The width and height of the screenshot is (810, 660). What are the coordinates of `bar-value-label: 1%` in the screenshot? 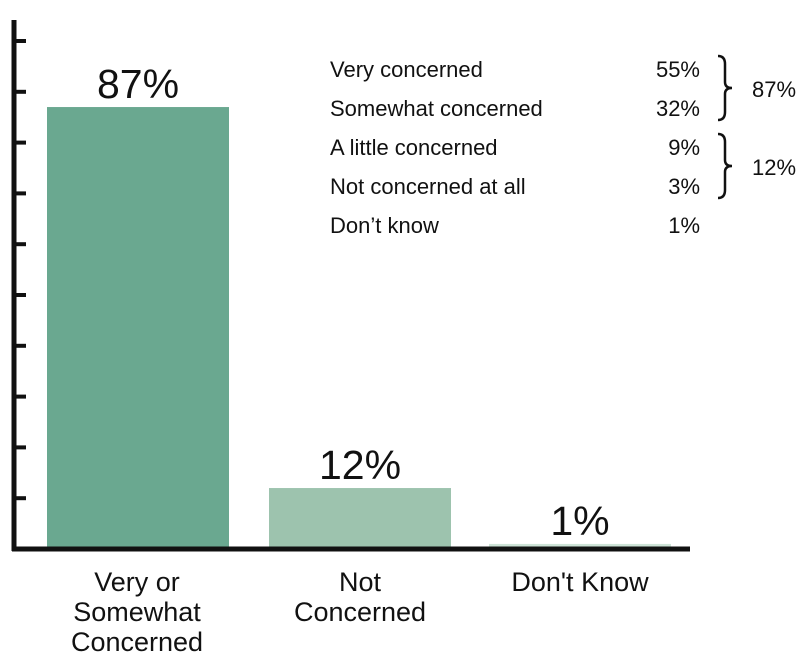 It's located at (579, 521).